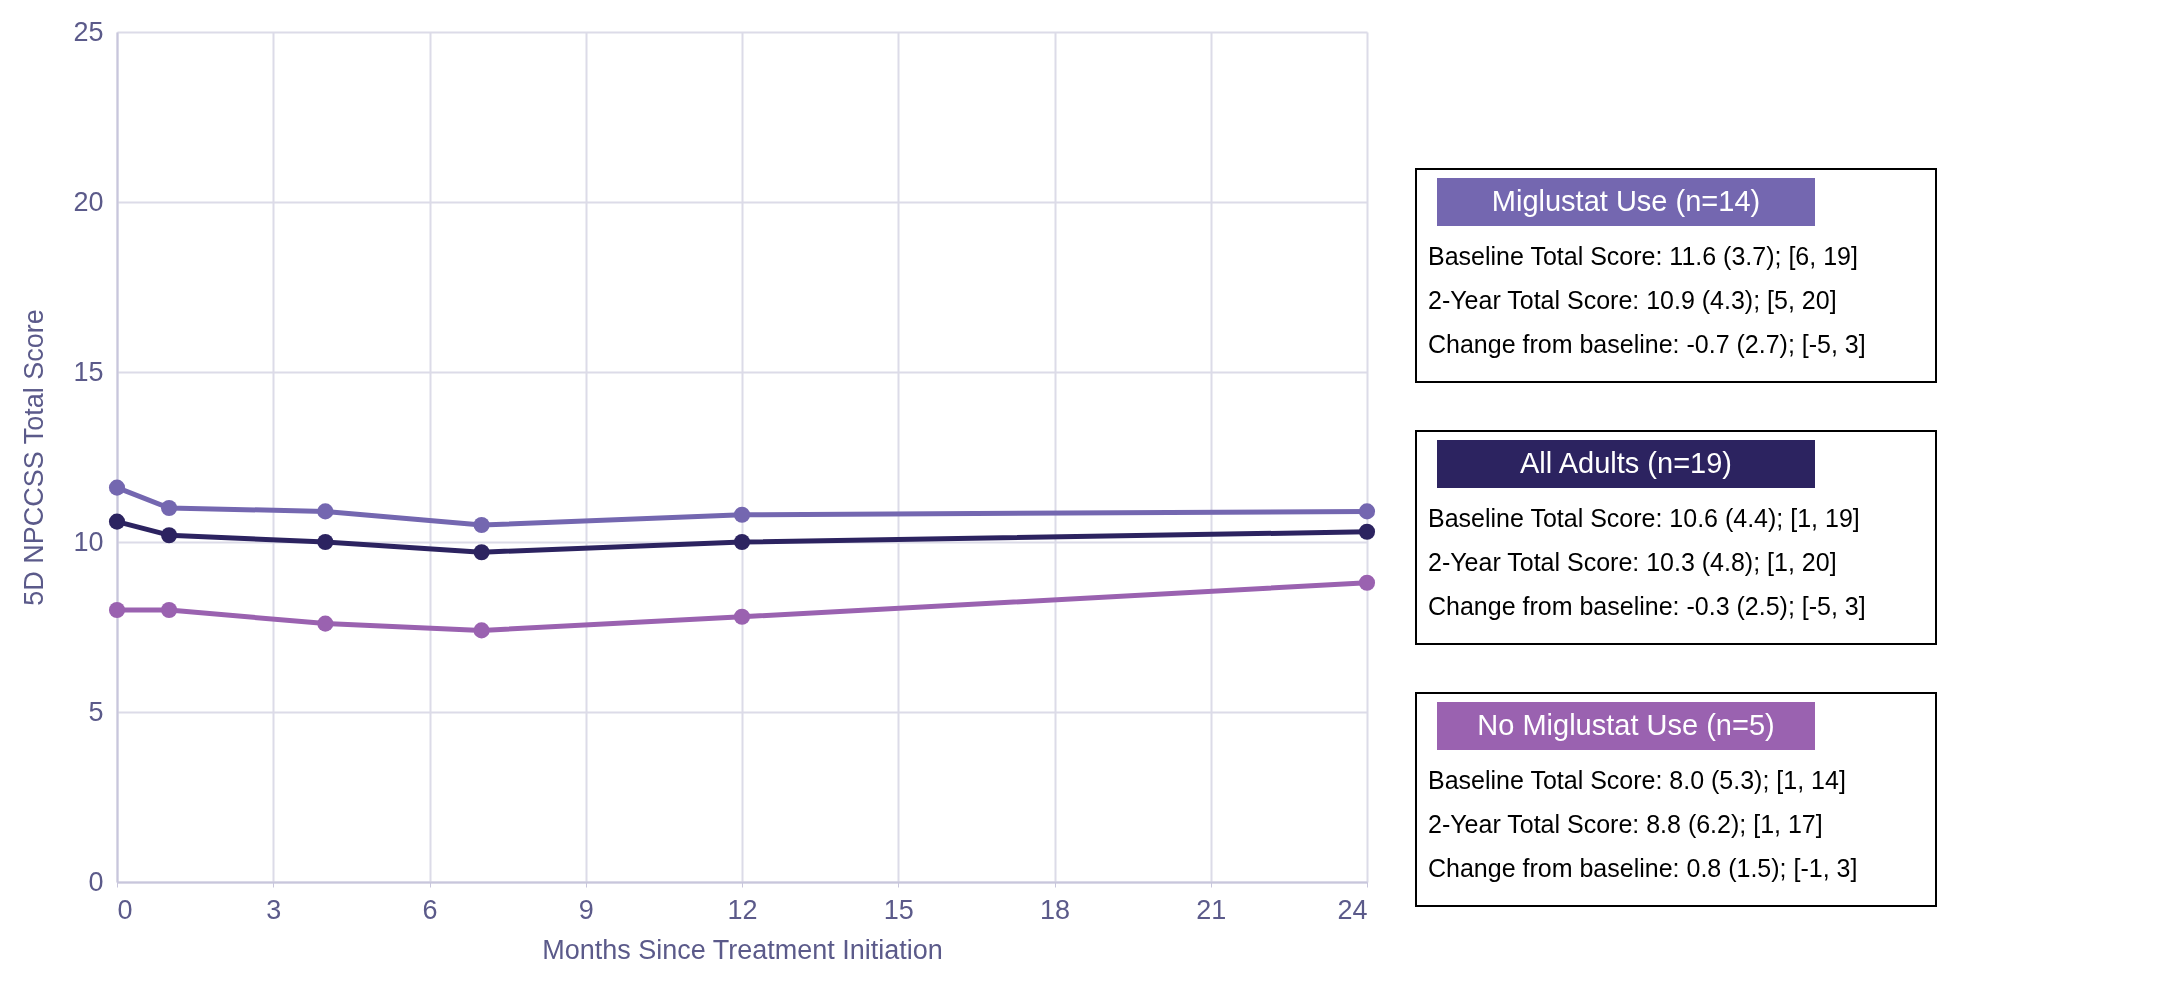 The image size is (2167, 989). I want to click on text: All Adults (n=19), so click(1626, 463).